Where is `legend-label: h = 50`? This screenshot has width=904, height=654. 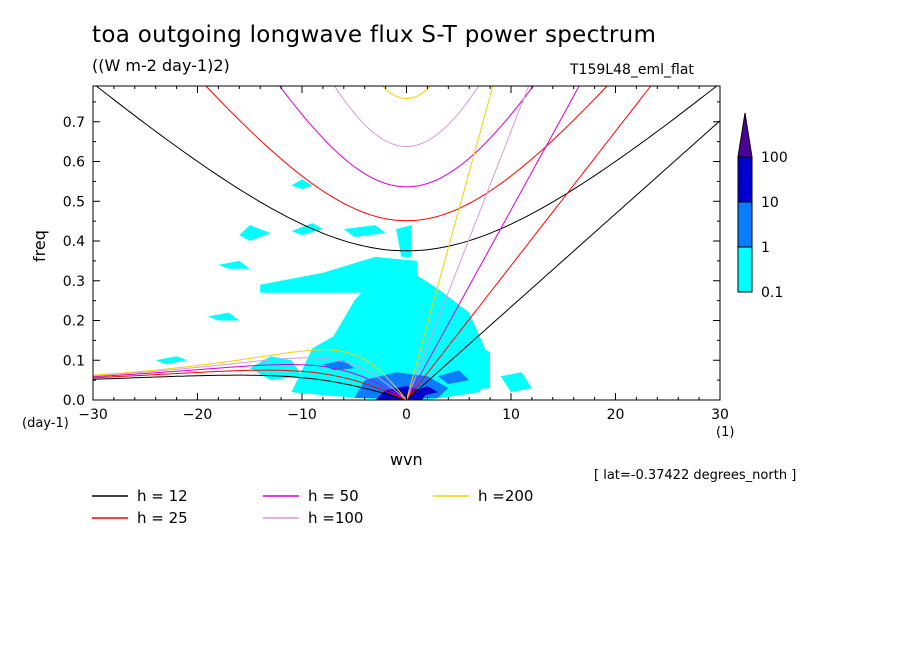
legend-label: h = 50 is located at coordinates (333, 496).